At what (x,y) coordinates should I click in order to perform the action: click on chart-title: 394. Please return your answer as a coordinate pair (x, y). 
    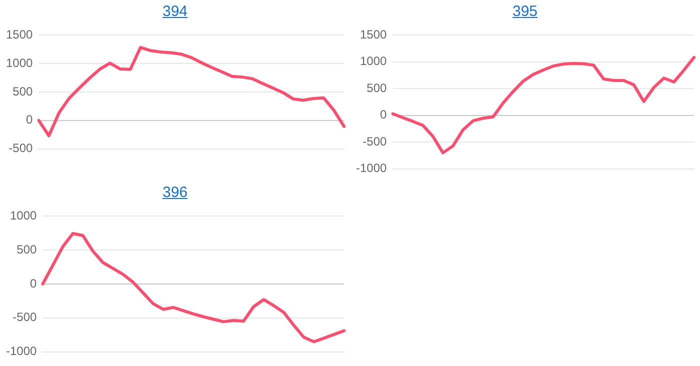
    Looking at the image, I should click on (175, 12).